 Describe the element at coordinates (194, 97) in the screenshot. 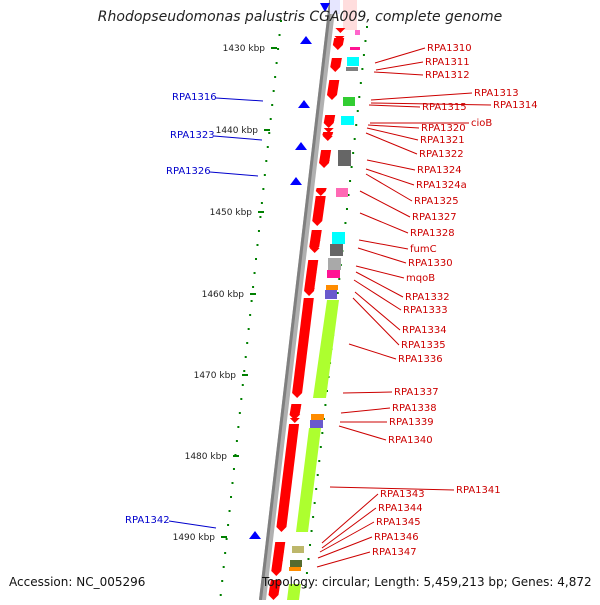

I see `locus-label-left: RPA1316` at that location.